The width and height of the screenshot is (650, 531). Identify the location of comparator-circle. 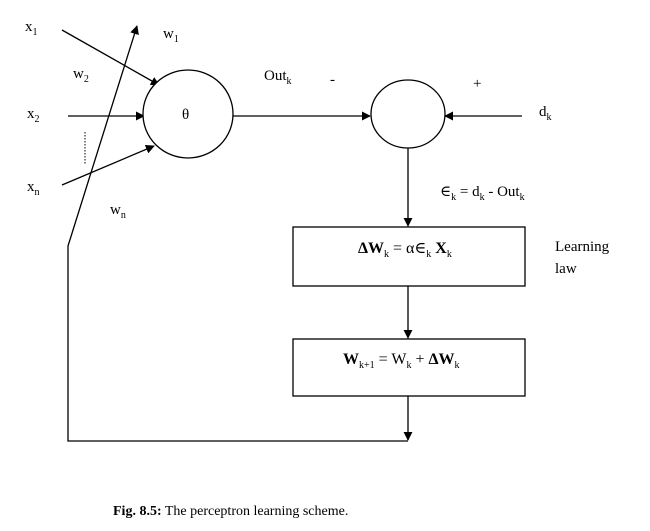
(408, 114).